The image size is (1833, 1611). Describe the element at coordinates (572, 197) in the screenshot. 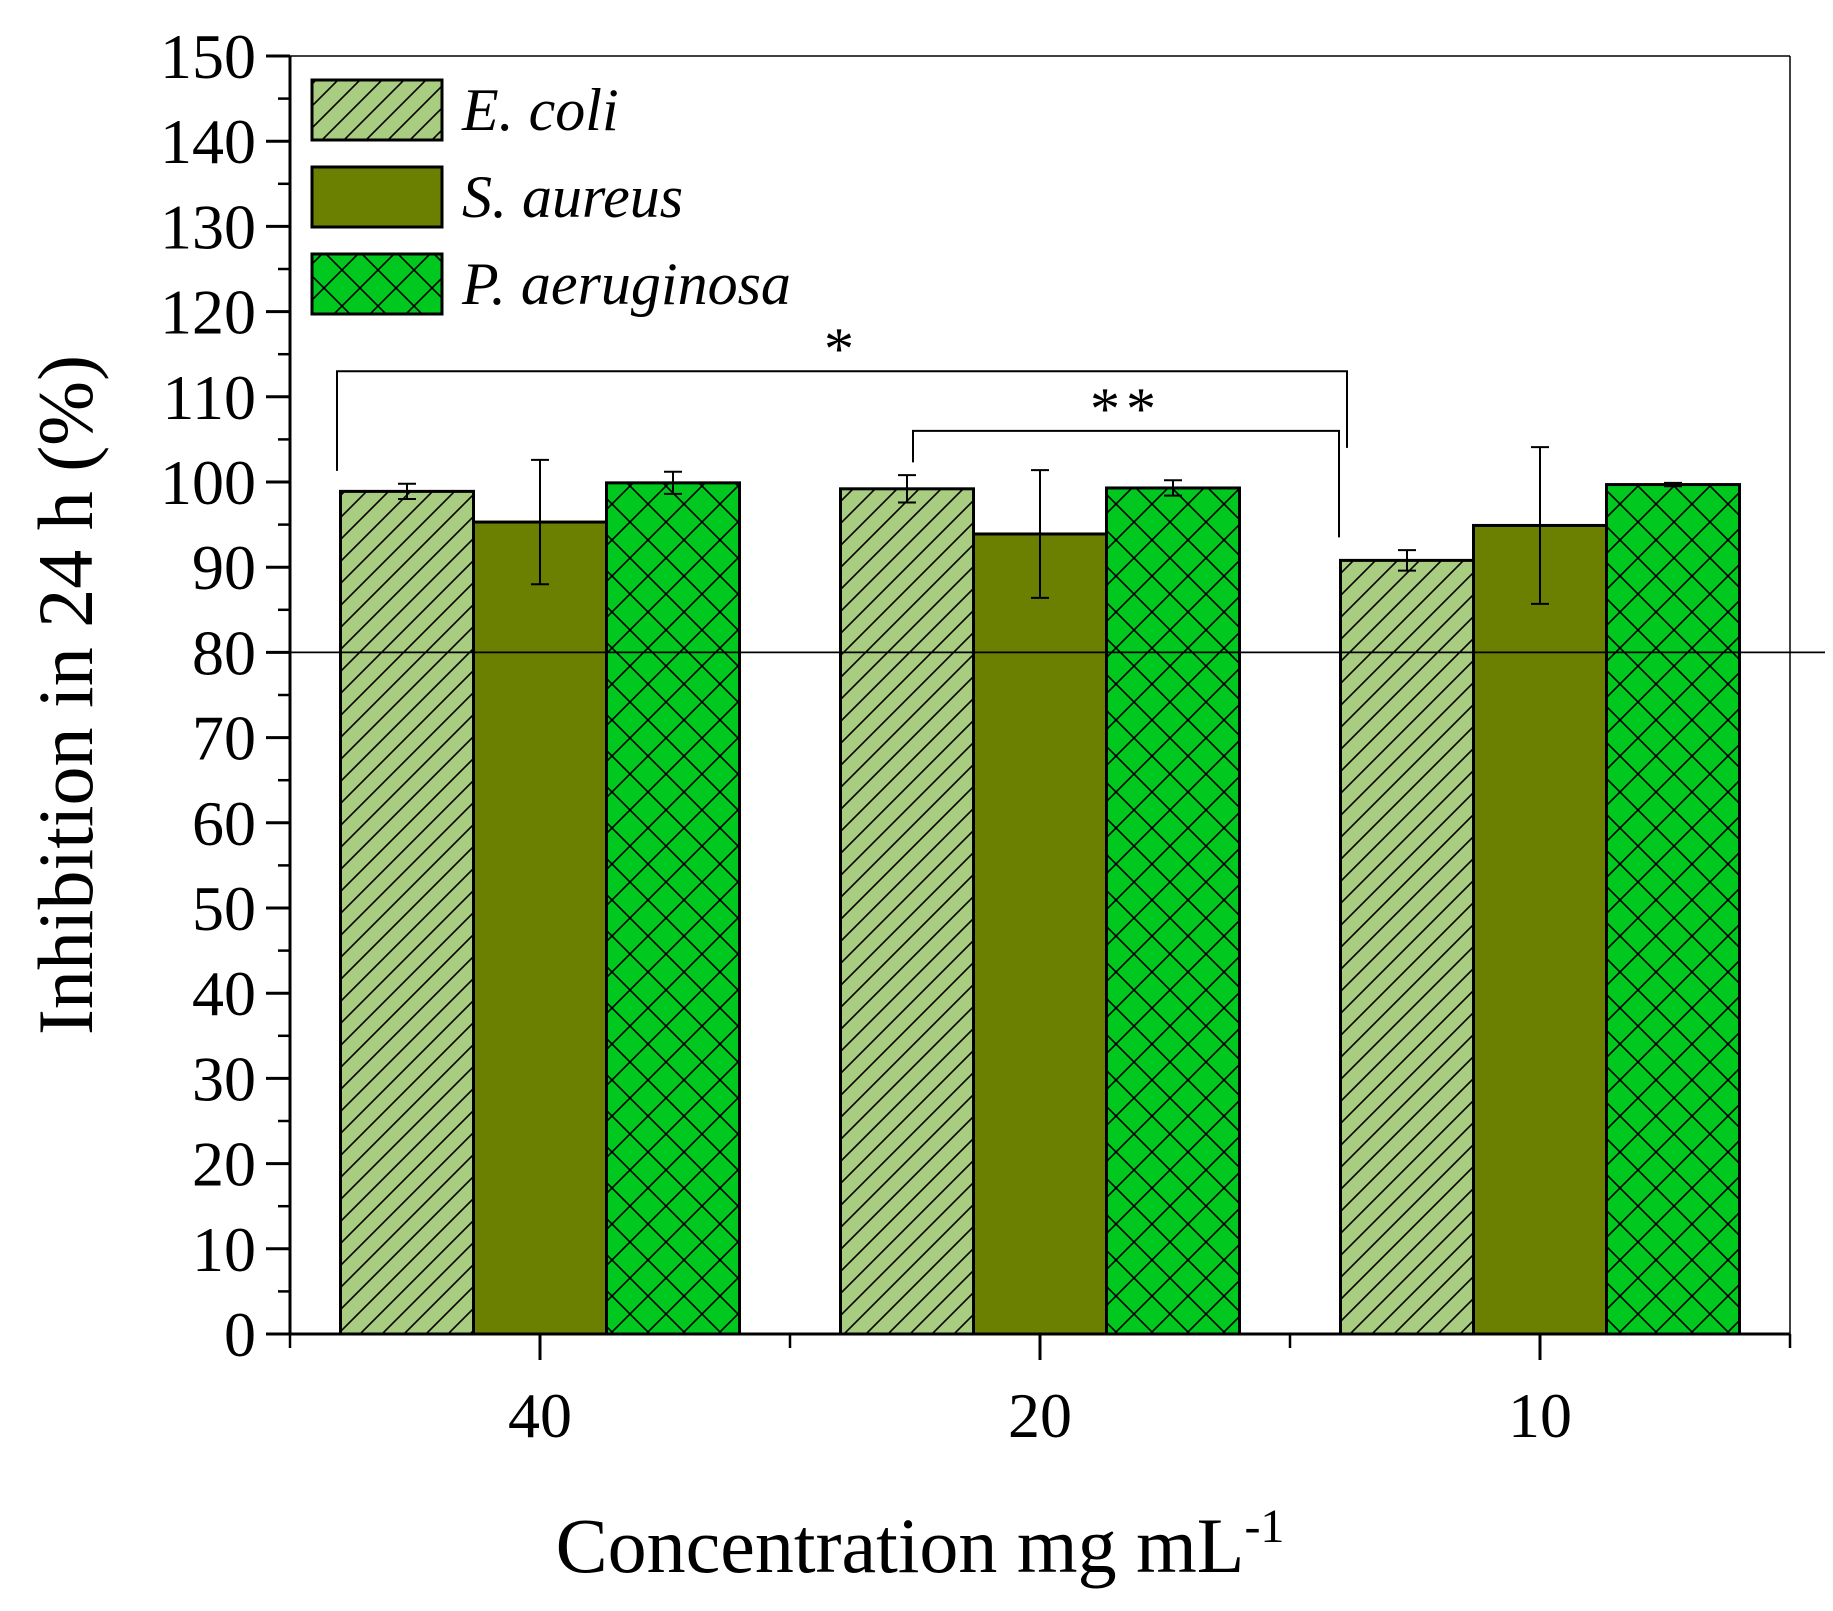

I see `legend-label: S. aureus` at that location.